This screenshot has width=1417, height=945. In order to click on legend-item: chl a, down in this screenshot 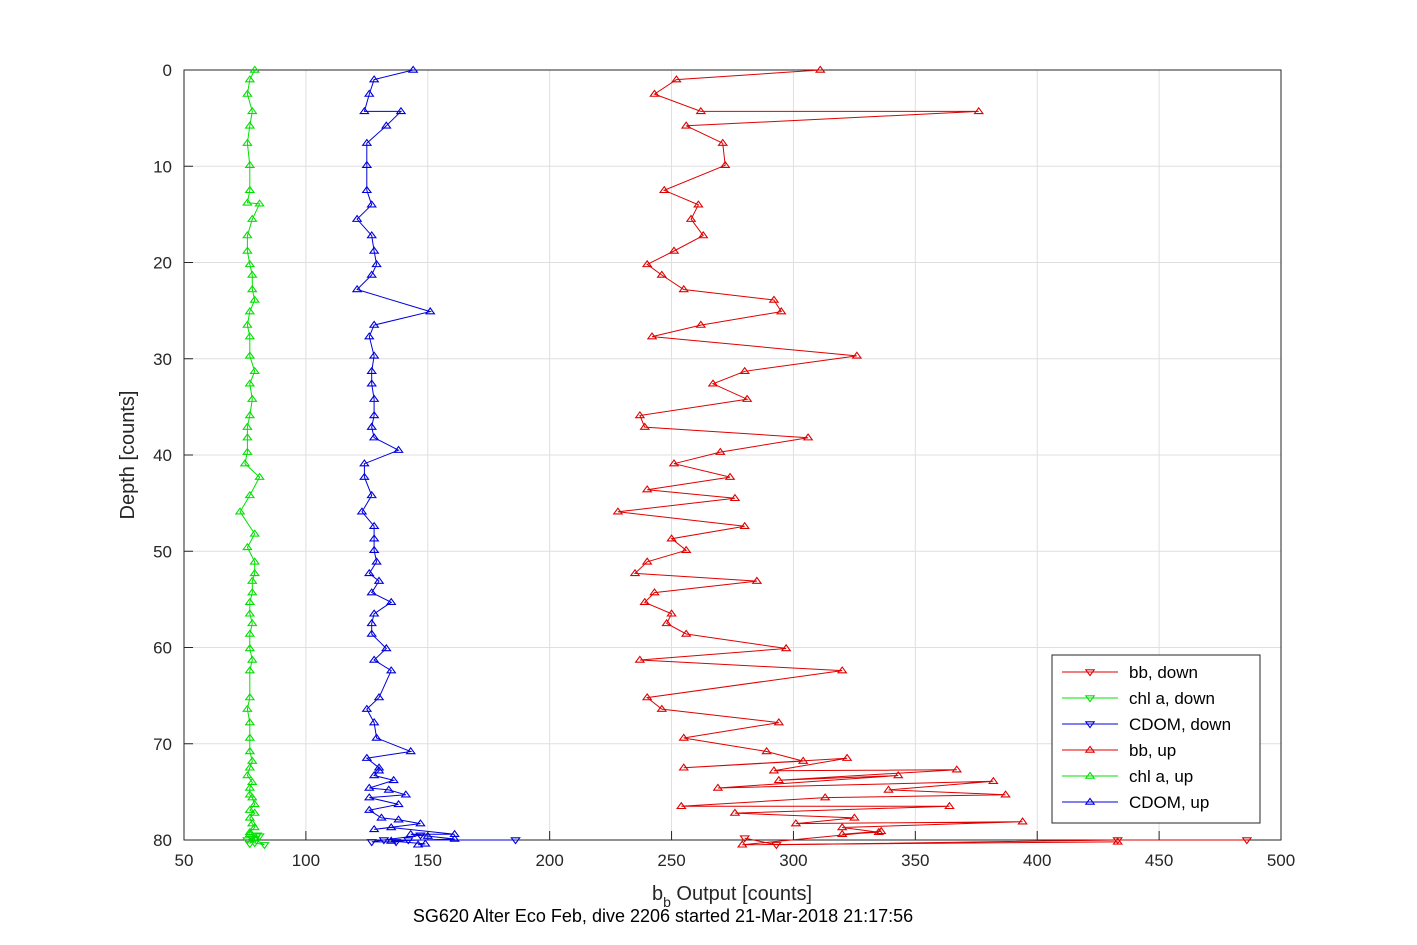, I will do `click(1138, 698)`.